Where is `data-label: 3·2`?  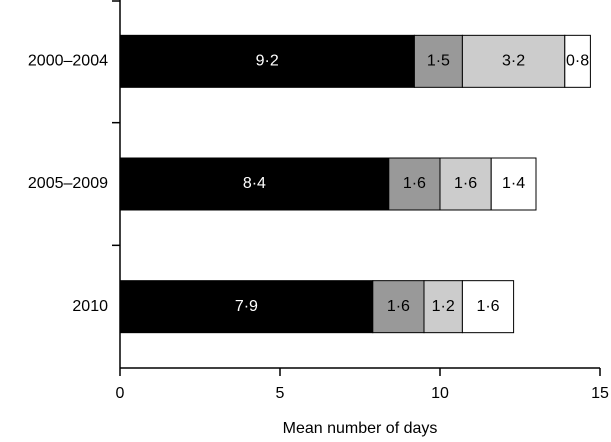
data-label: 3·2 is located at coordinates (513, 61).